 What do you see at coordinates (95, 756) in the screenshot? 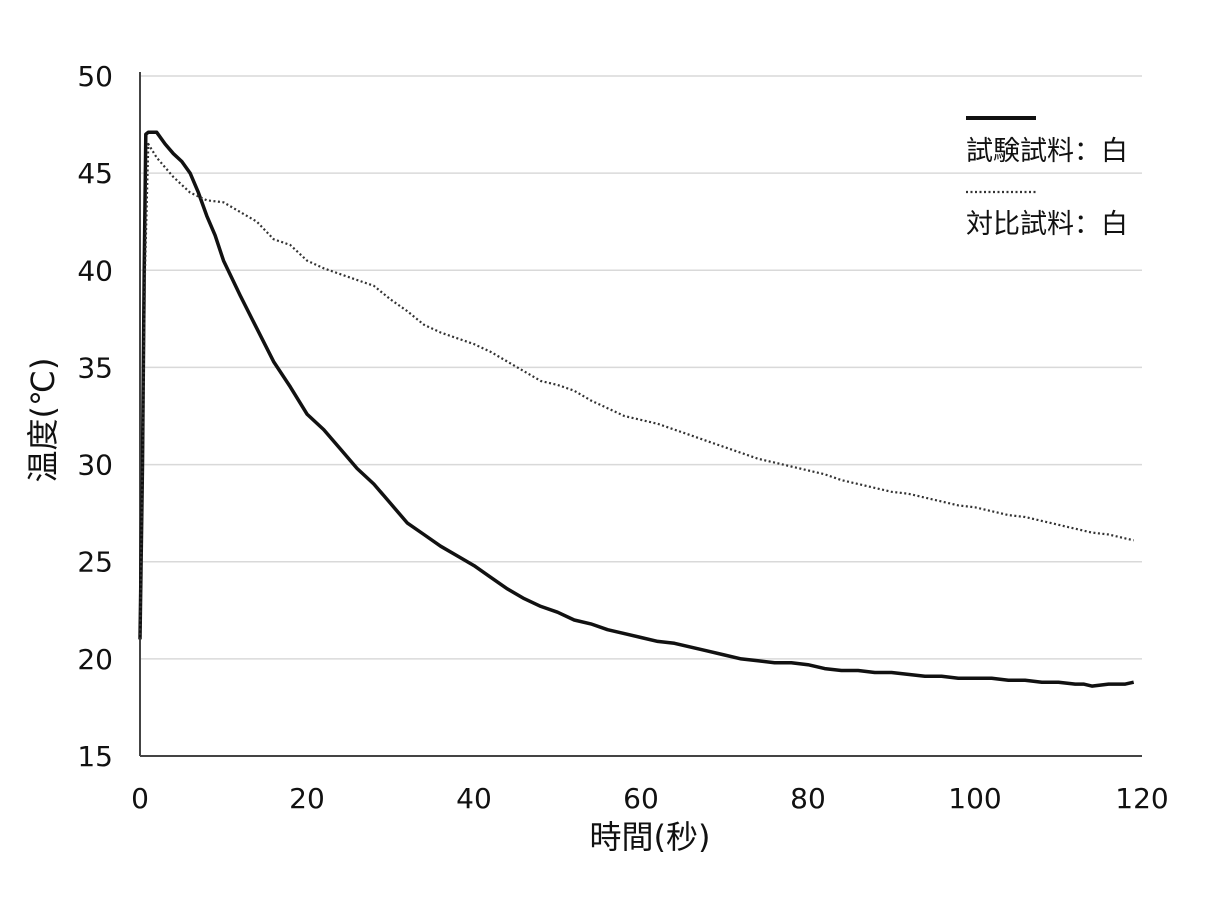
I see `y-tick-label-15: 15` at bounding box center [95, 756].